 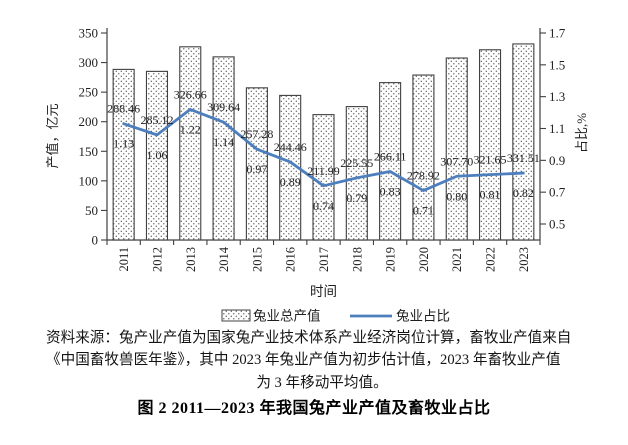 I want to click on x-tick-label-2019: 2019, so click(x=391, y=259).